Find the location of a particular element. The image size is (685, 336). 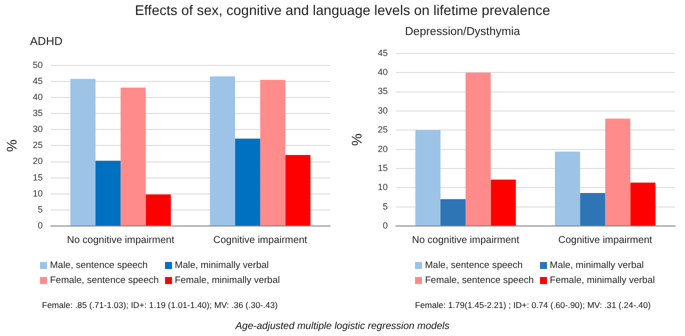

text: Effects of sex, cognitive and language levels on lifetime prevalence is located at coordinates (343, 10).